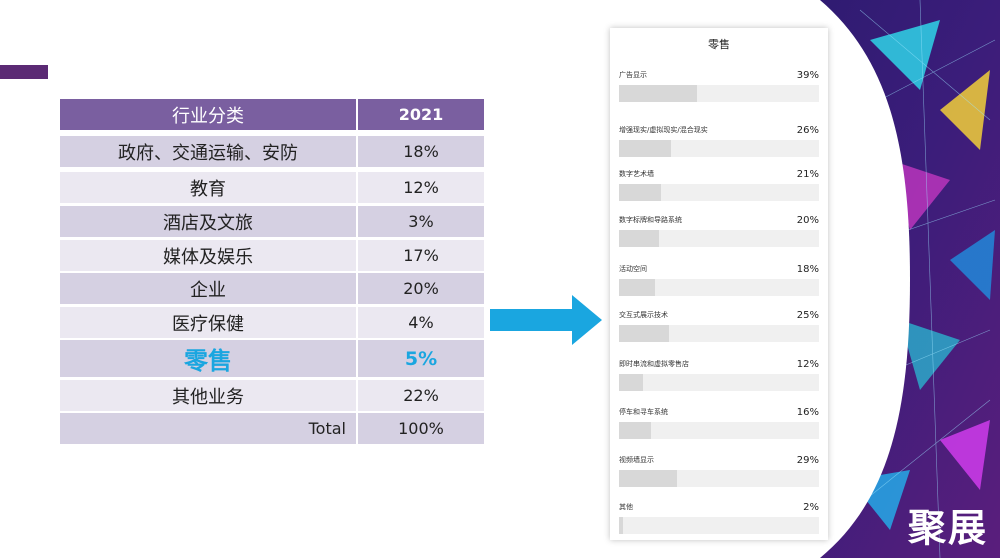  I want to click on survey-item-label: 广告显示, so click(633, 75).